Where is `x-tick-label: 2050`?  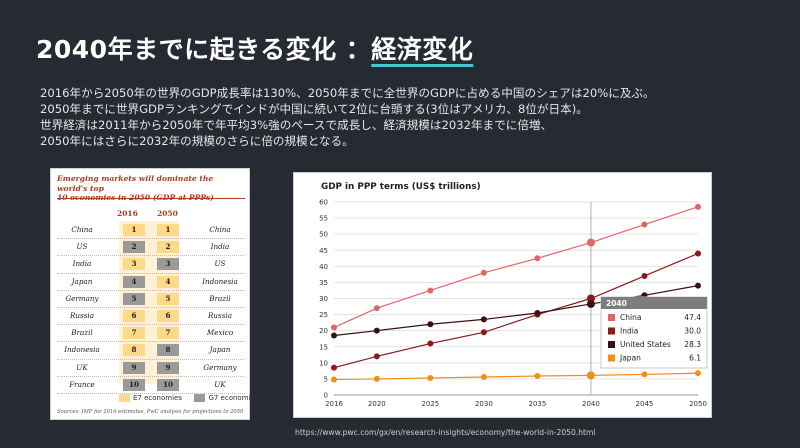
x-tick-label: 2050 is located at coordinates (698, 404).